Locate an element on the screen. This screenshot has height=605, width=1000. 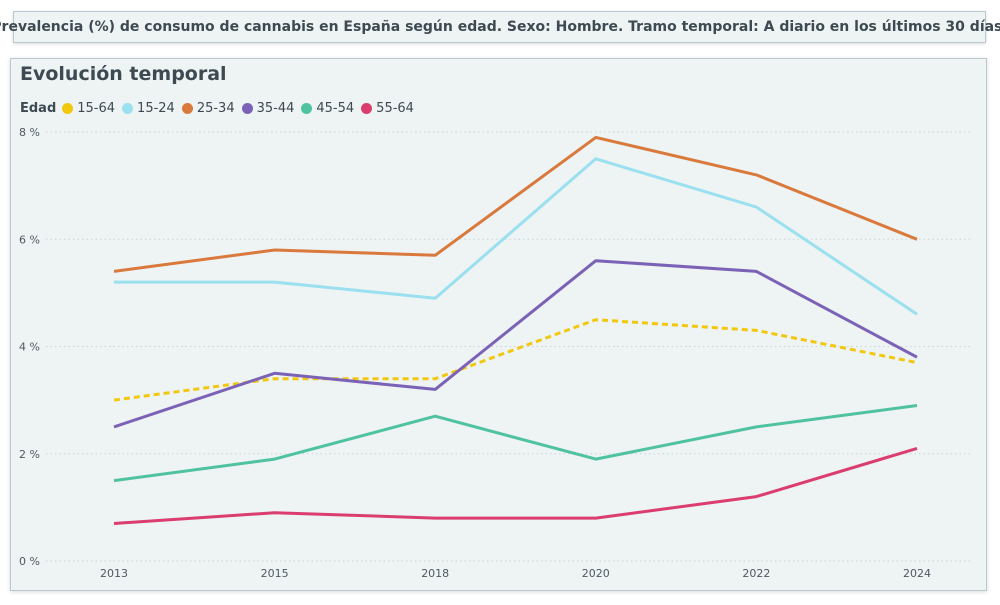
legend-item-55-64: 55-64 is located at coordinates (387, 108).